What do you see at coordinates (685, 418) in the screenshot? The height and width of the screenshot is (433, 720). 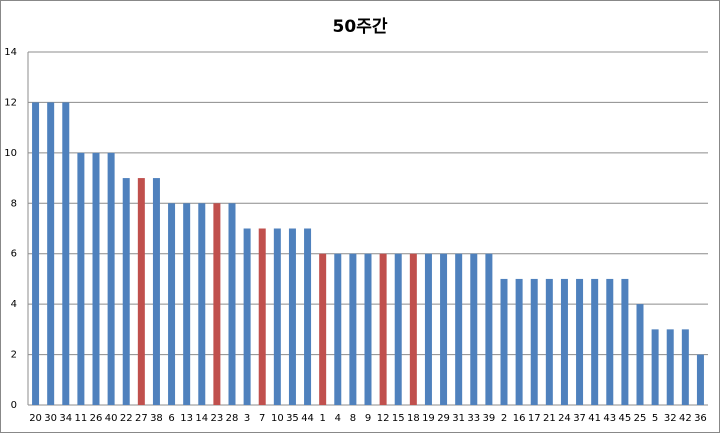 I see `x-tick-label: 42` at bounding box center [685, 418].